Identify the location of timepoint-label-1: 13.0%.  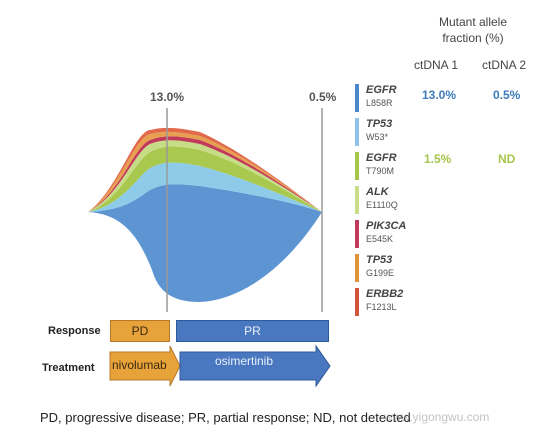
(167, 97).